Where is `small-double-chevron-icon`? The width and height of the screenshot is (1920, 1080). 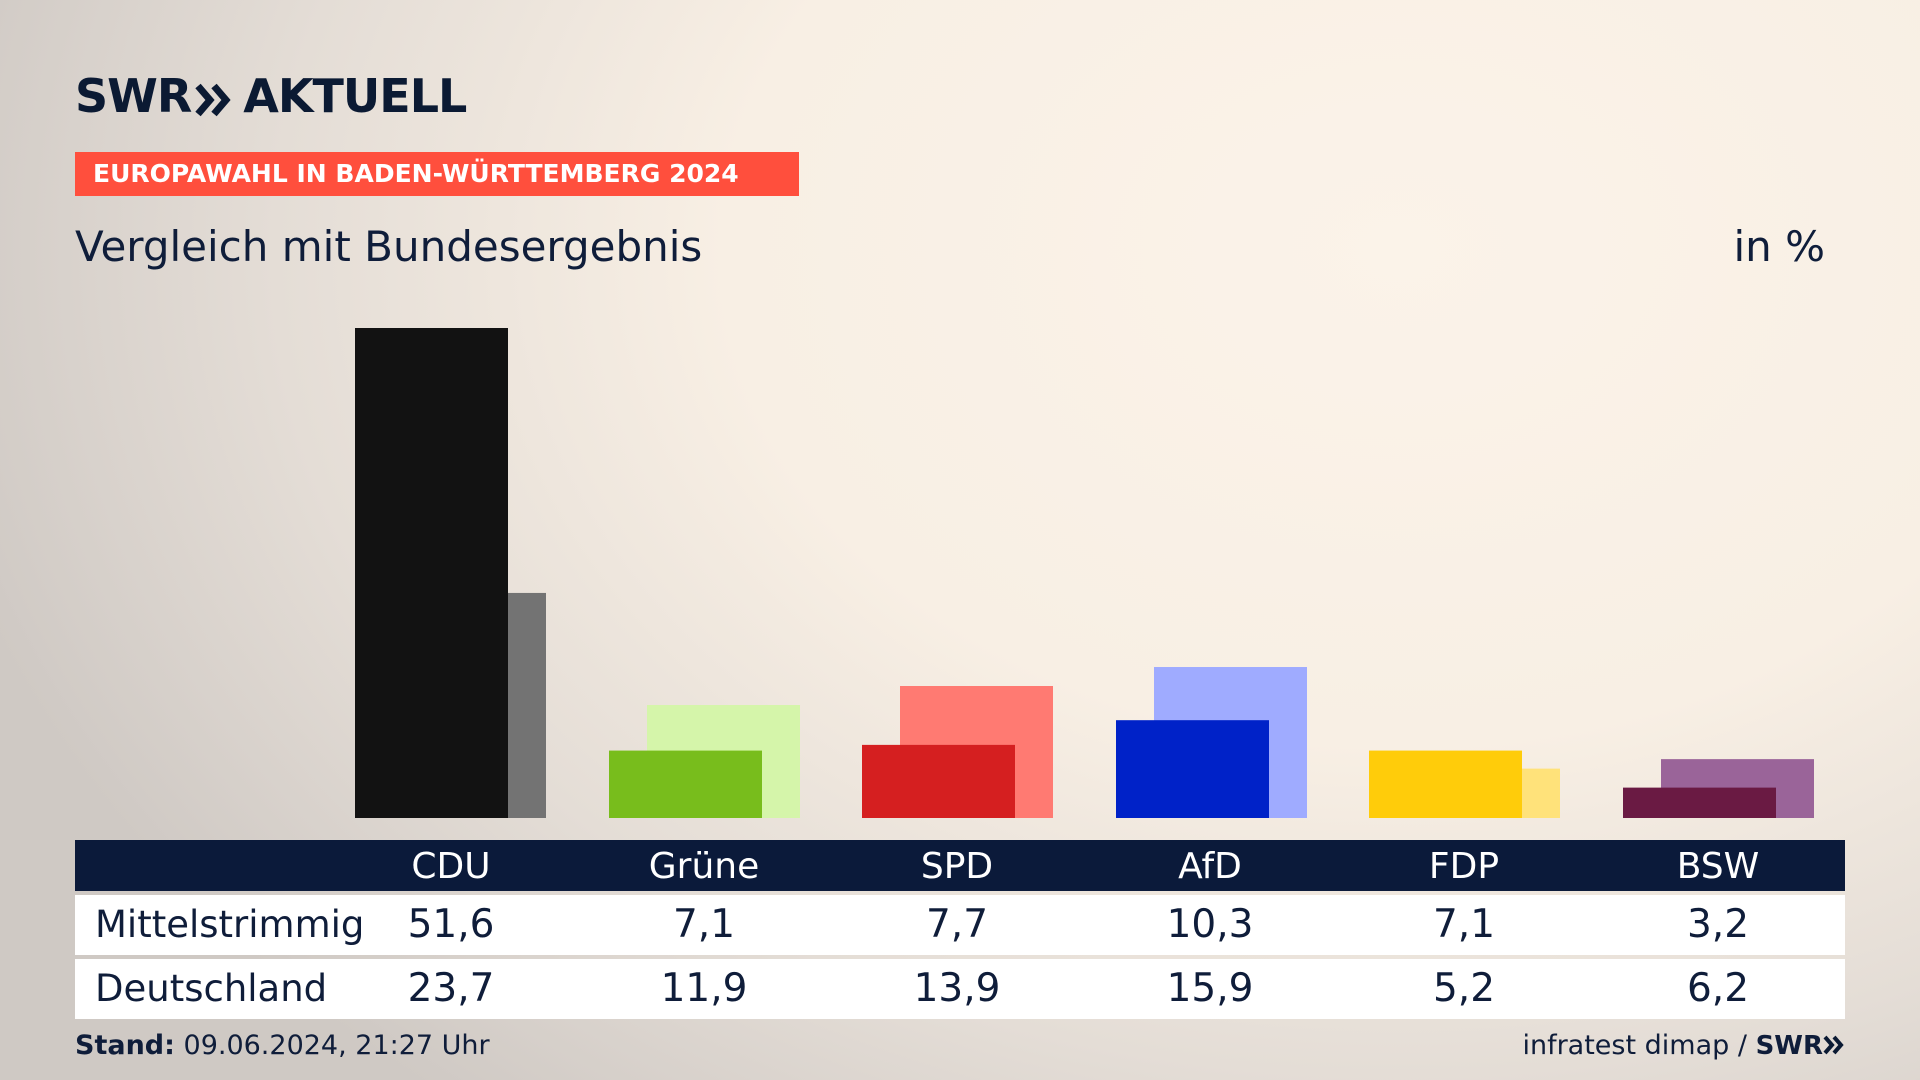 small-double-chevron-icon is located at coordinates (1834, 1045).